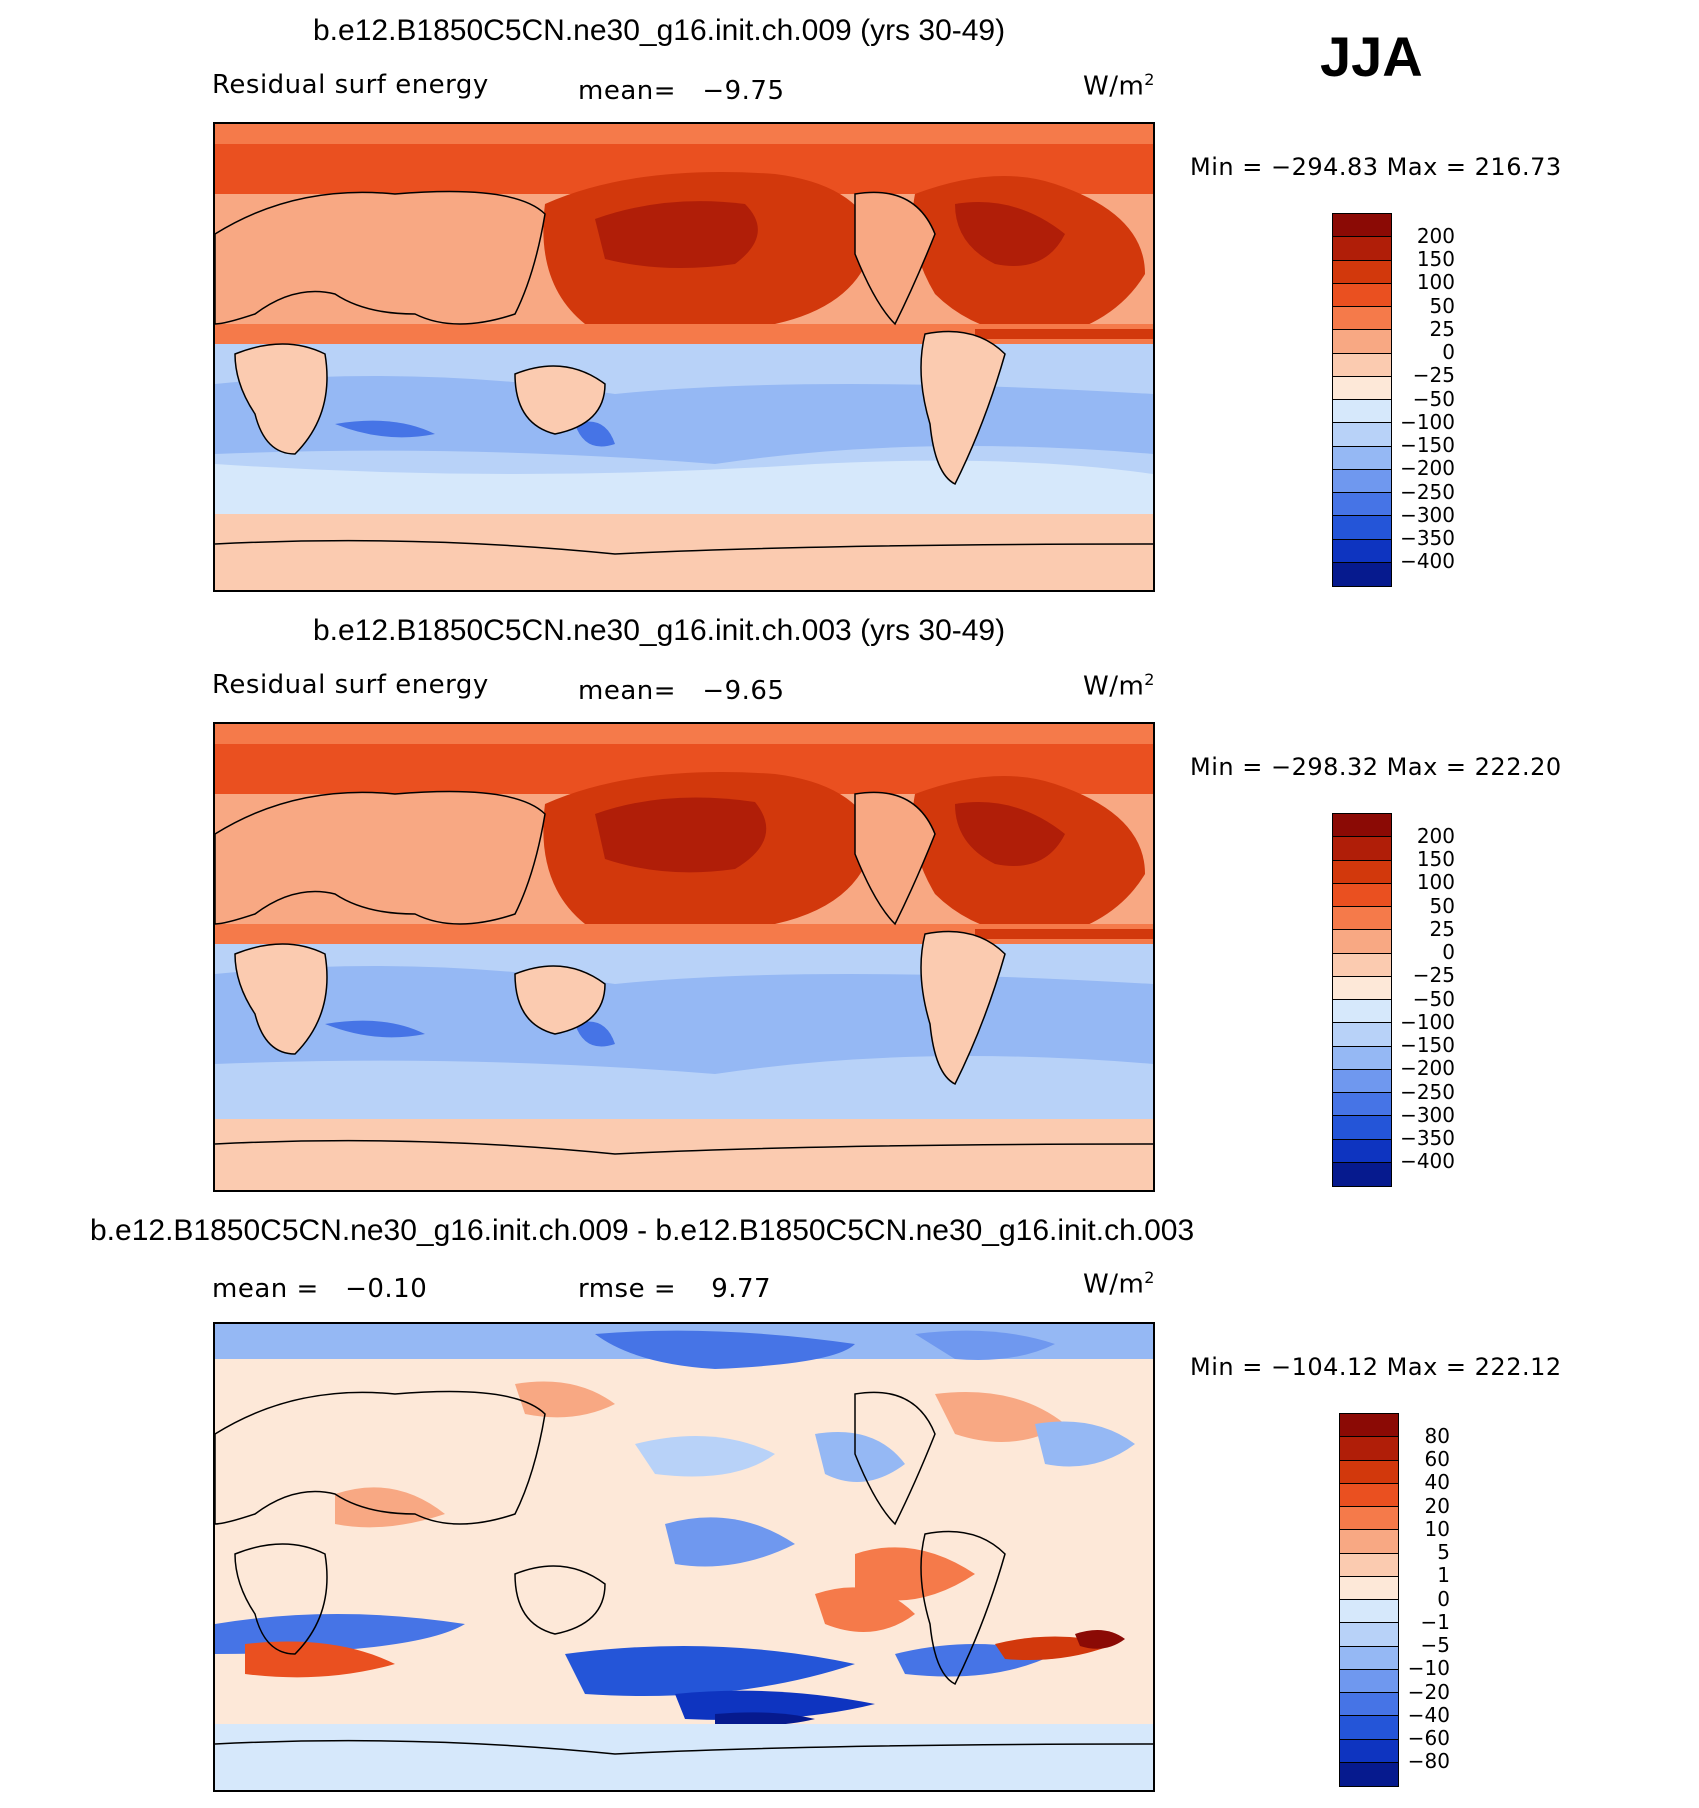 This screenshot has width=1699, height=1808. What do you see at coordinates (1433, 999) in the screenshot?
I see `panel2-colorbar-label: −50` at bounding box center [1433, 999].